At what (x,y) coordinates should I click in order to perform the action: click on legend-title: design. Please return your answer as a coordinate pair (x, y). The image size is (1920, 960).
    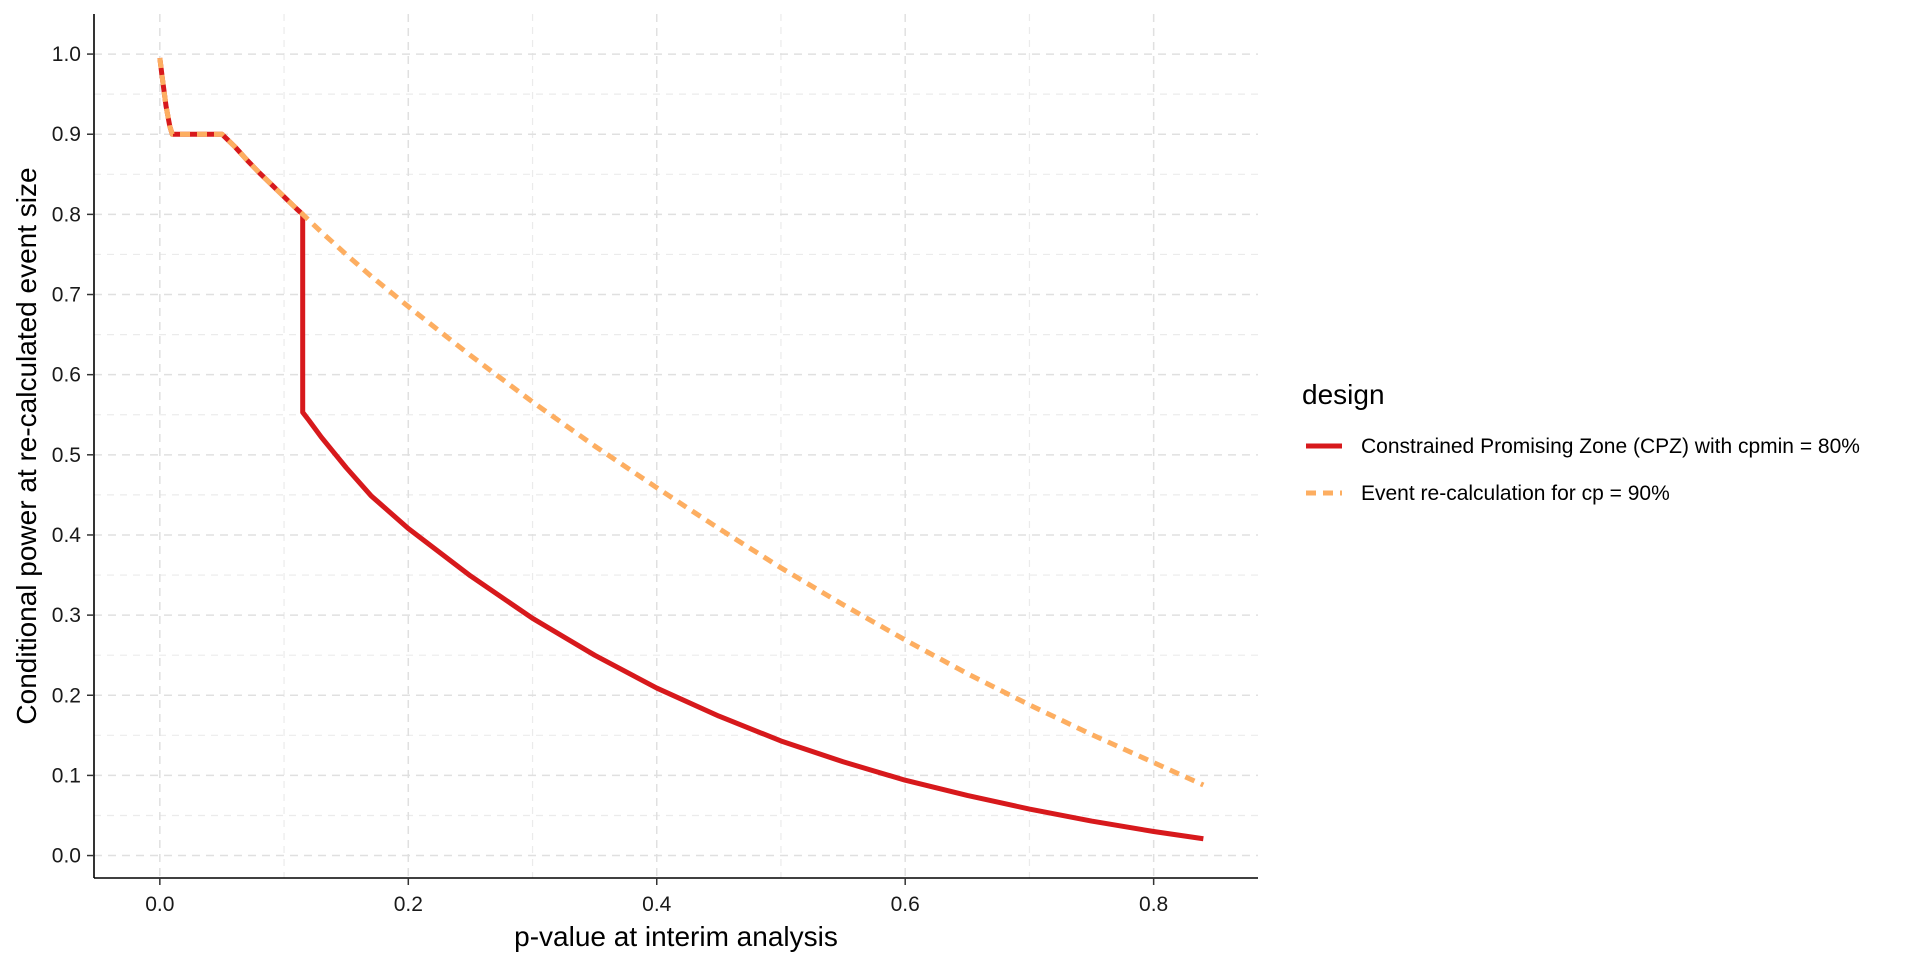
    Looking at the image, I should click on (1343, 394).